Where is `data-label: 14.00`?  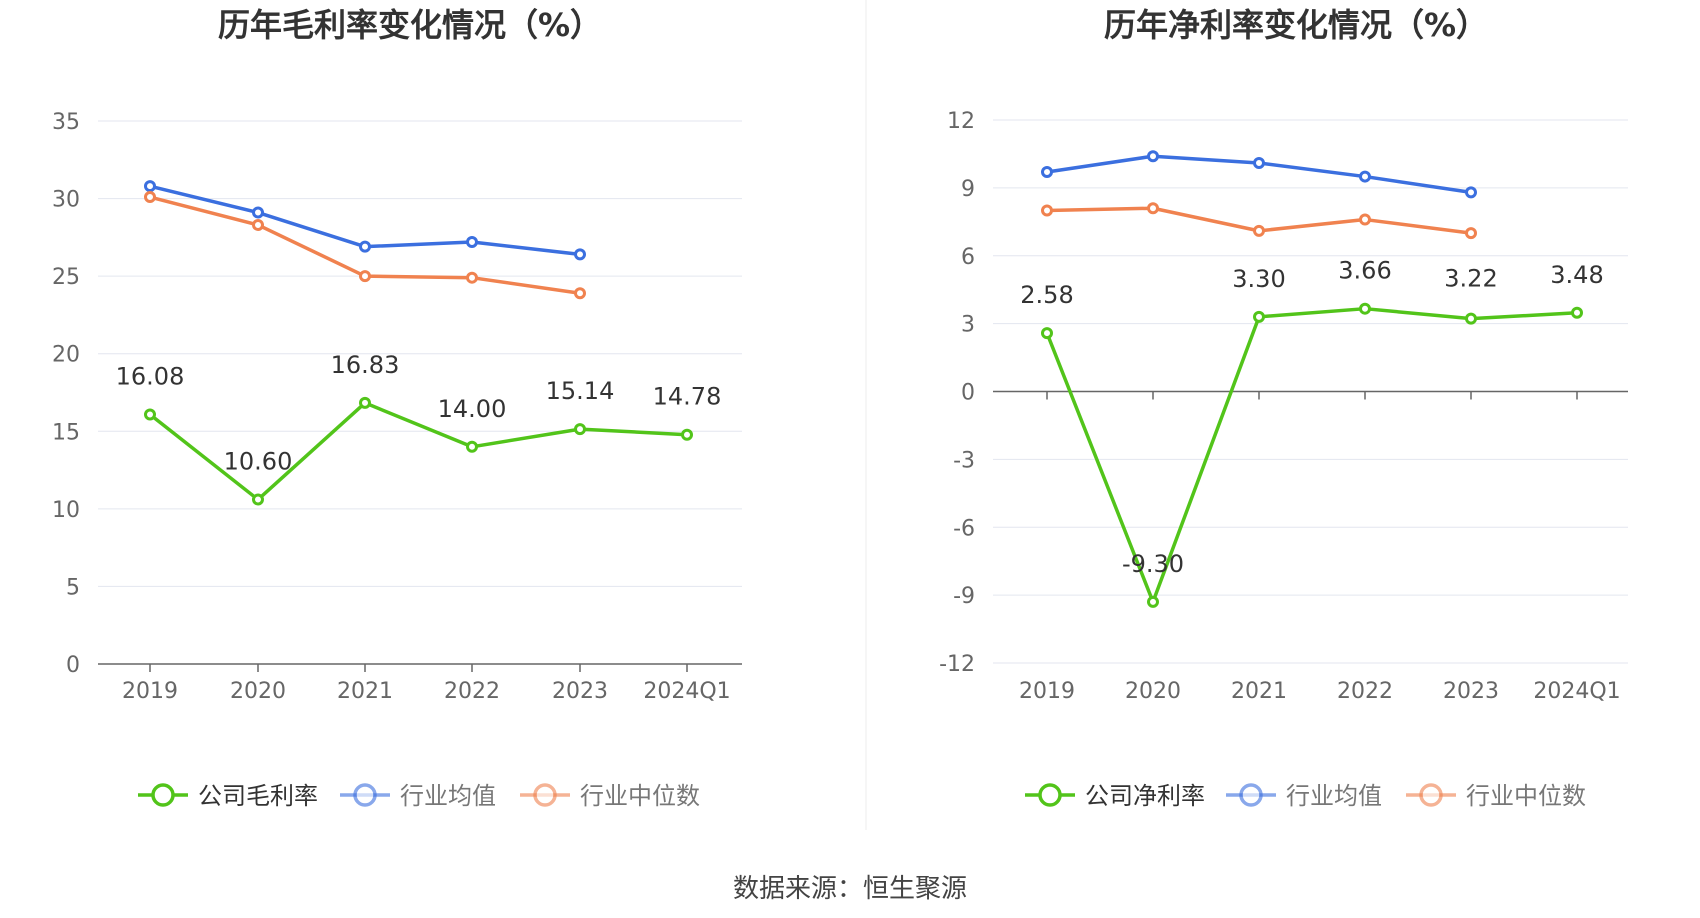 data-label: 14.00 is located at coordinates (472, 409).